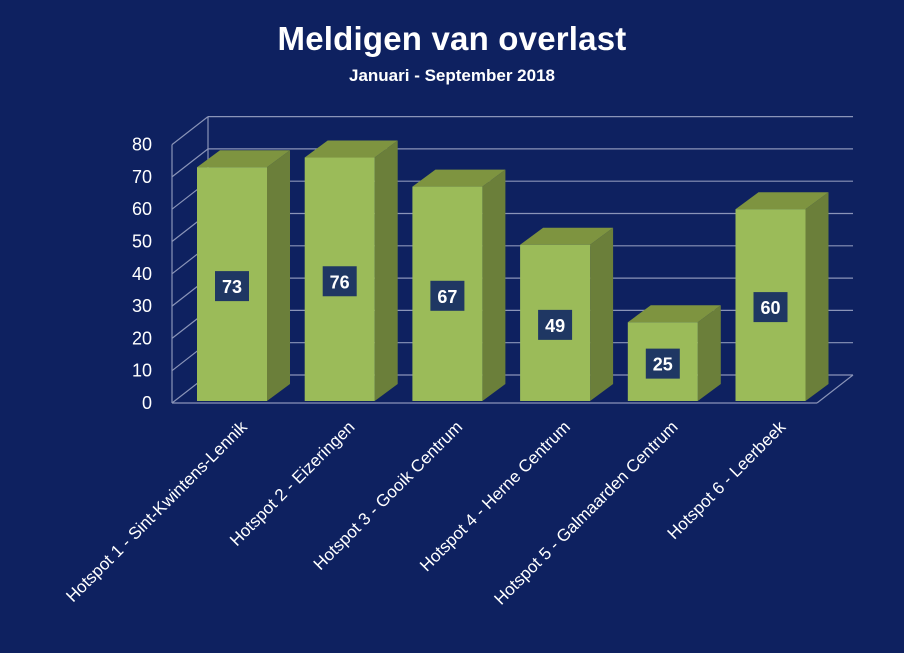 The height and width of the screenshot is (653, 904). What do you see at coordinates (727, 480) in the screenshot?
I see `x-tick-label: Hotspot 6 - Leerbeek` at bounding box center [727, 480].